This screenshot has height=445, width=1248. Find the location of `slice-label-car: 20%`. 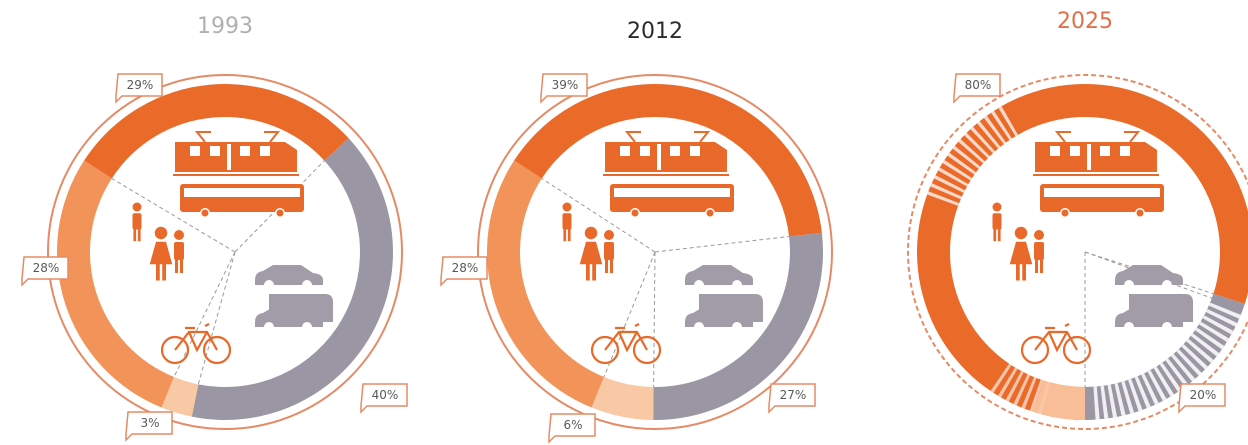

slice-label-car: 20% is located at coordinates (1202, 398).